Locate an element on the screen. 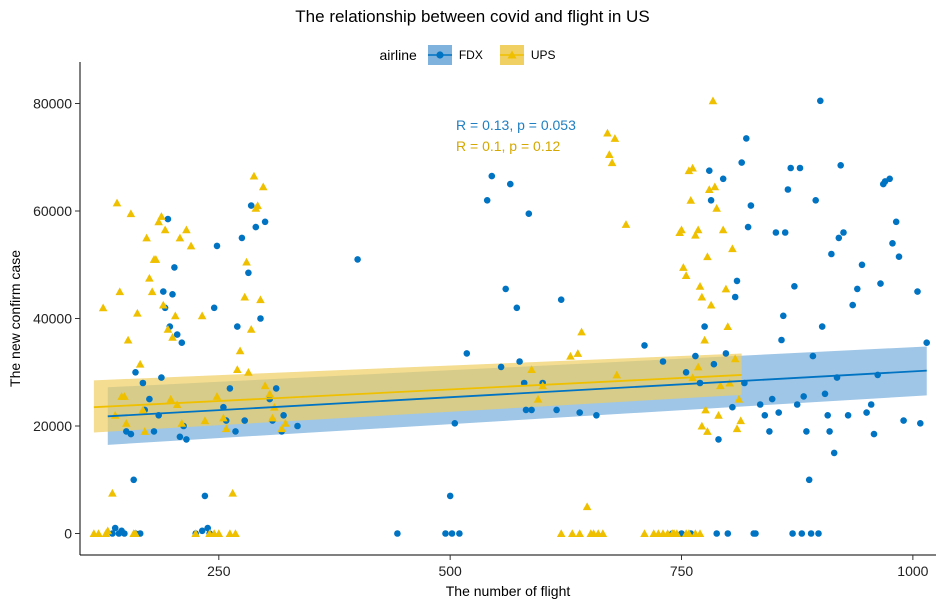 This screenshot has height=607, width=945. stat-annotation-2: R = 0.1, p = 0.12 is located at coordinates (508, 146).